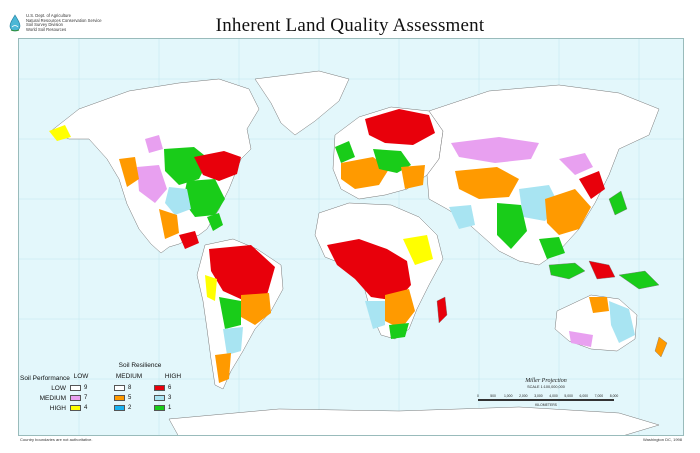 This screenshot has width=700, height=453. What do you see at coordinates (527, 198) in the screenshot?
I see `asia-soil` at bounding box center [527, 198].